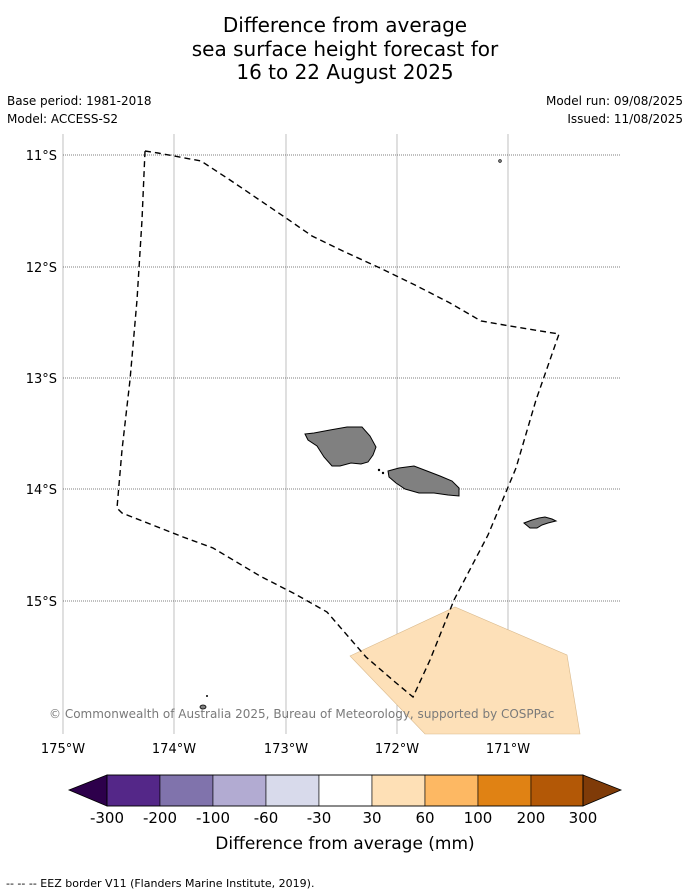 This screenshot has height=896, width=690. Describe the element at coordinates (79, 101) in the screenshot. I see `base-period-label: Base period: 1981-2018` at that location.